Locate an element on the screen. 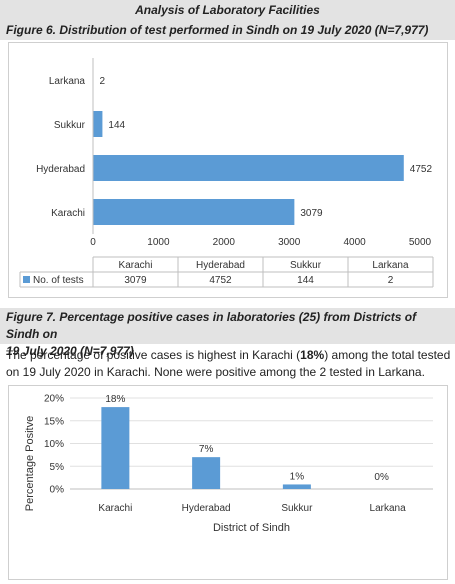 The height and width of the screenshot is (584, 455). y-axis-title: Percentage Positve is located at coordinates (30, 463).